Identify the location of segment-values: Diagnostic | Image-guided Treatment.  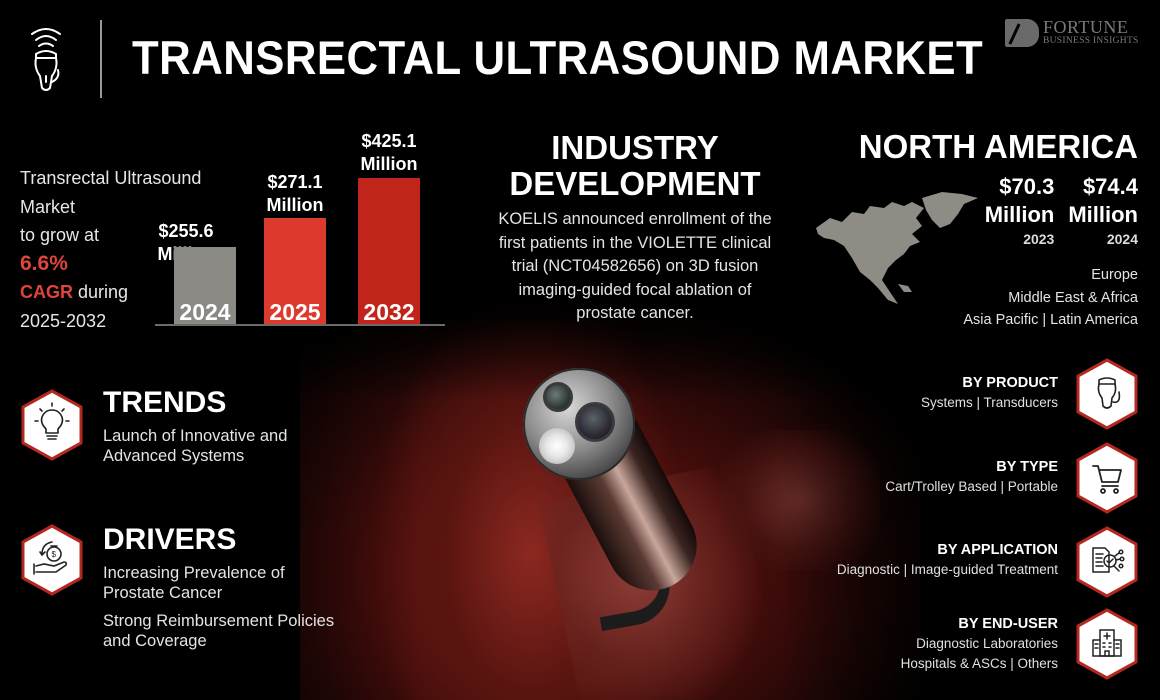
(947, 569).